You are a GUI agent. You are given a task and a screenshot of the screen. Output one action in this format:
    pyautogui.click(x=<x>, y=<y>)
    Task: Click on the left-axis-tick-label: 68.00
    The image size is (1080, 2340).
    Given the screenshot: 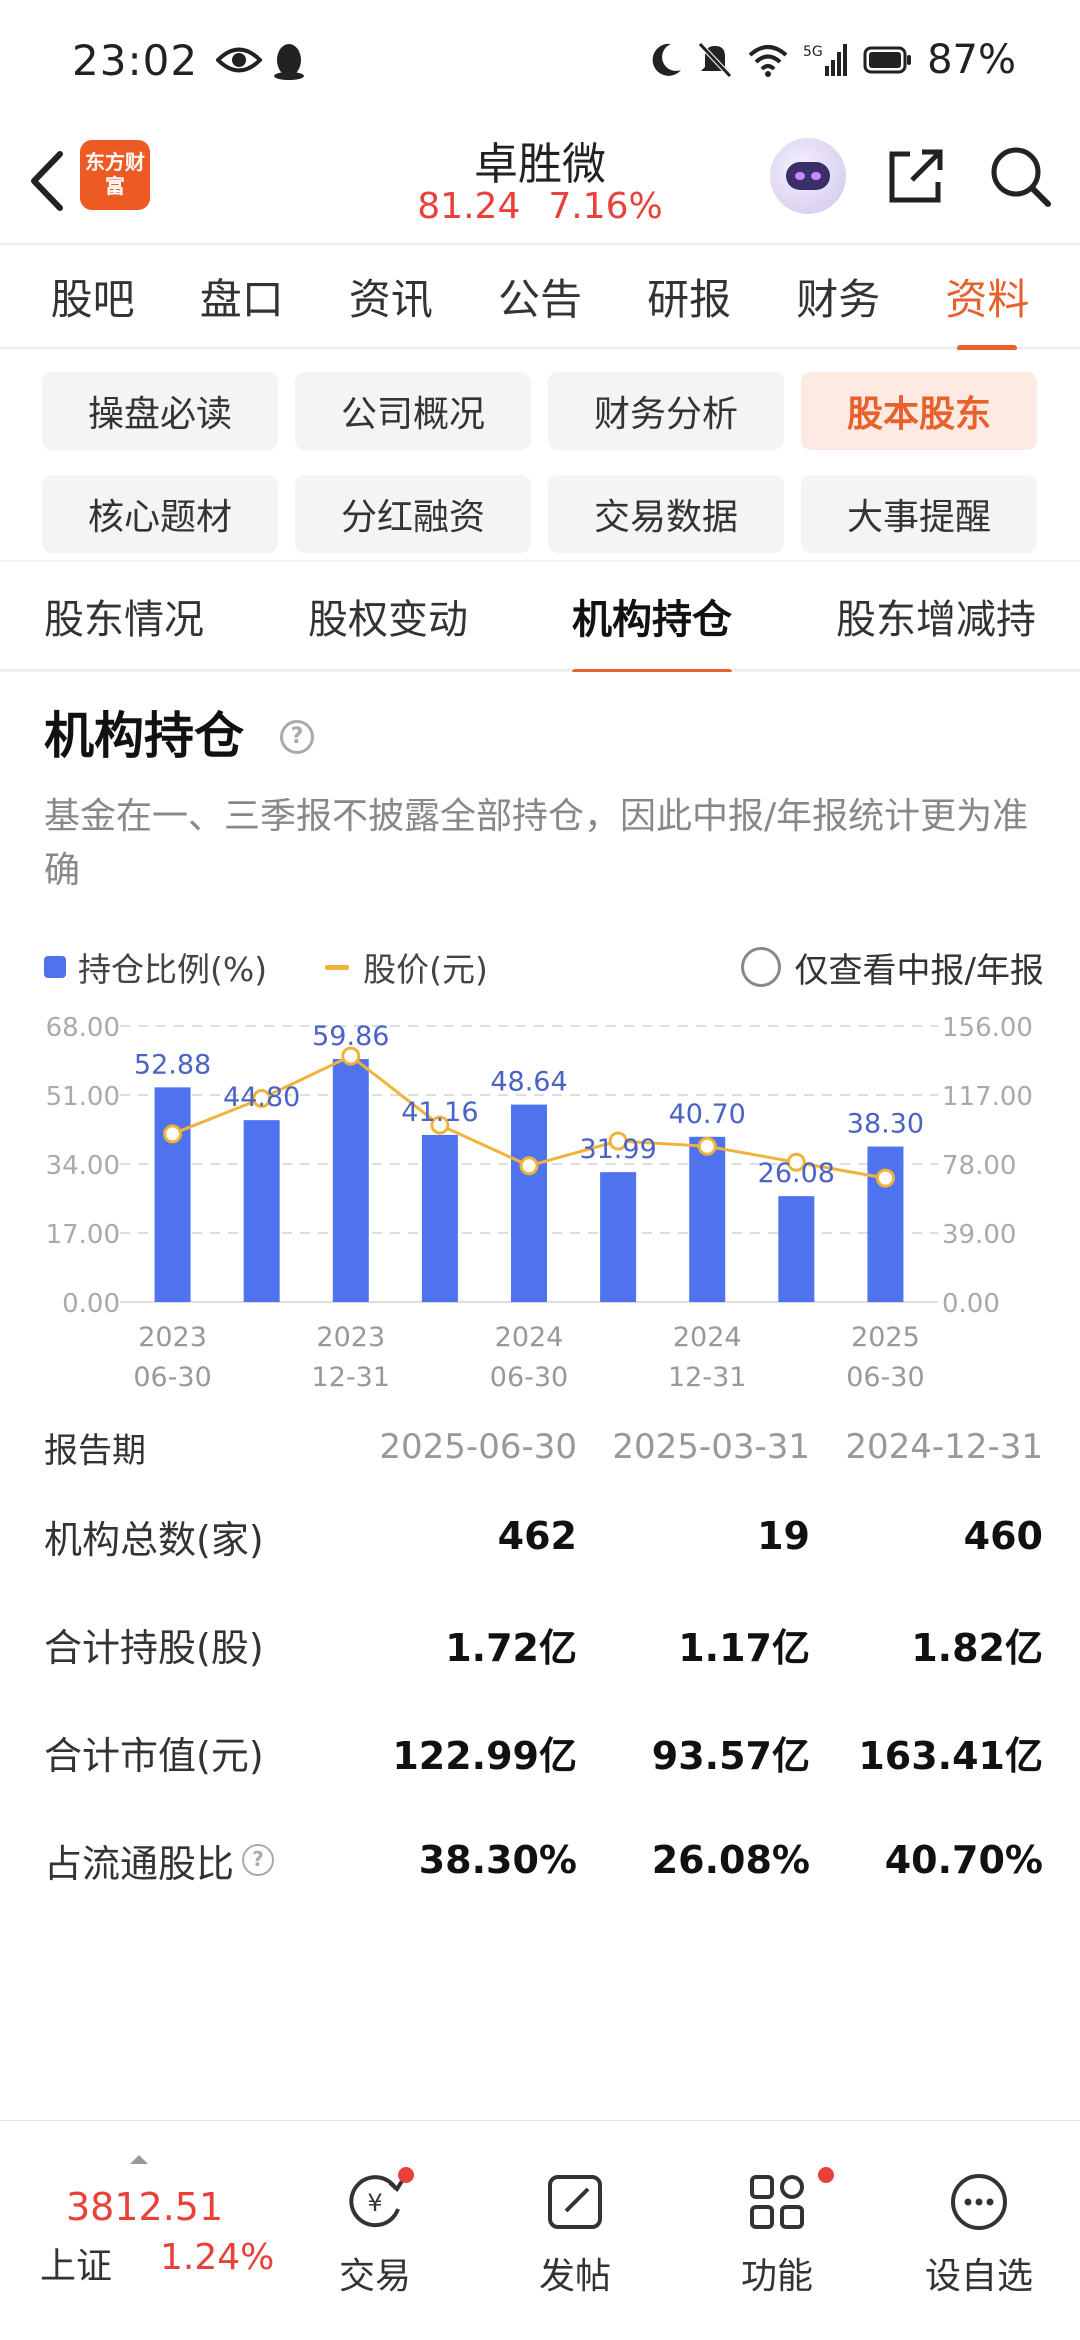 What is the action you would take?
    pyautogui.click(x=83, y=1028)
    